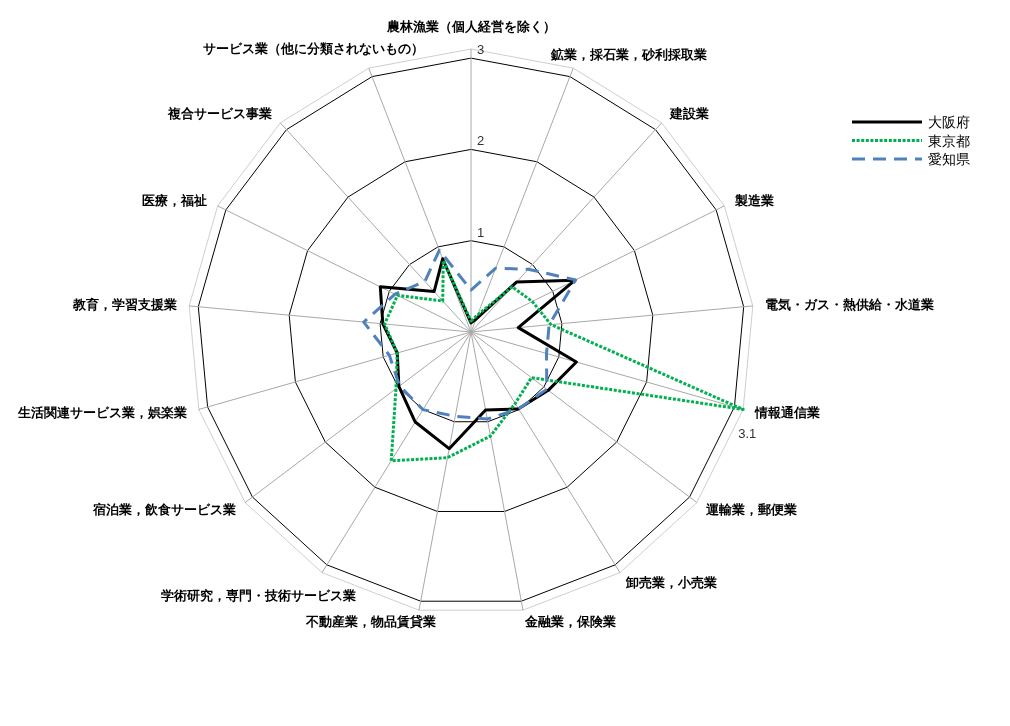  Describe the element at coordinates (163, 509) in the screenshot. I see `spoke-label: 宿泊業，飲食サービス業` at that location.